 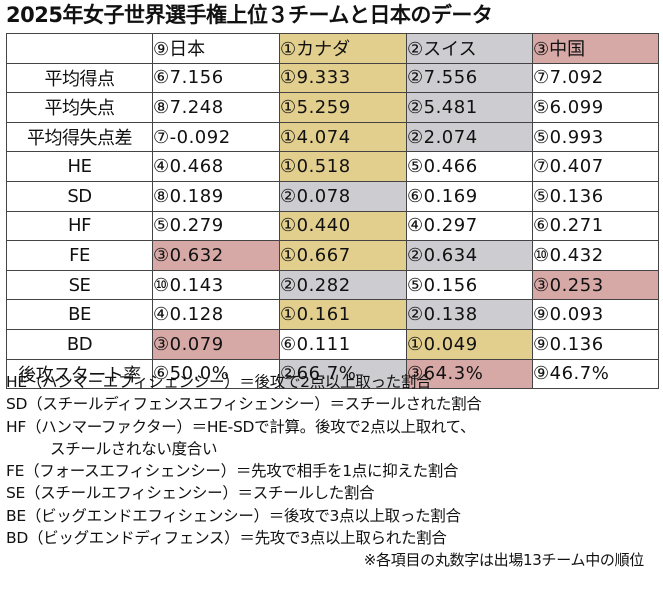 What do you see at coordinates (79, 374) in the screenshot?
I see `row-label: 後攻スタート率` at bounding box center [79, 374].